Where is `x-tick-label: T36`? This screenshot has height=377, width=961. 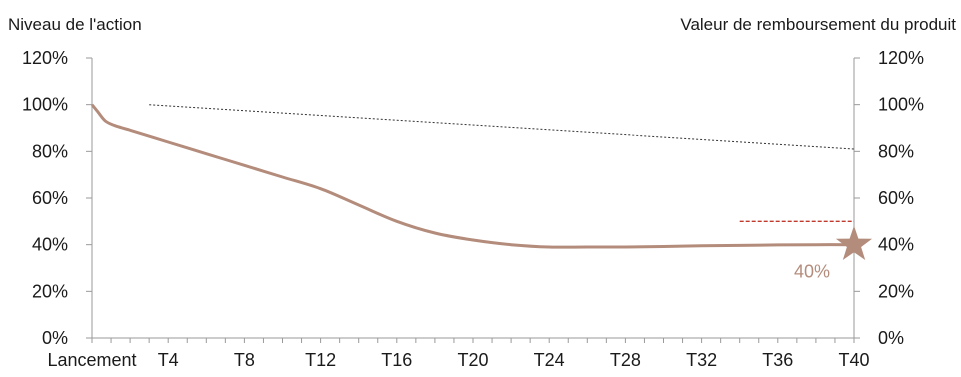 x-tick-label: T36 is located at coordinates (777, 360).